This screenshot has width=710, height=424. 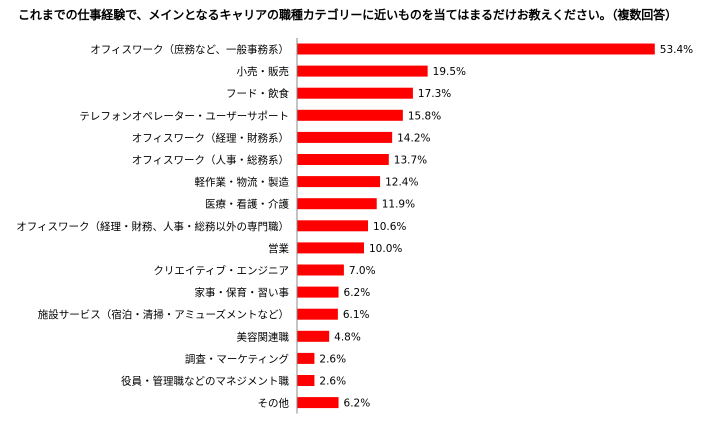 I want to click on value-label: 17.3%, so click(x=434, y=94).